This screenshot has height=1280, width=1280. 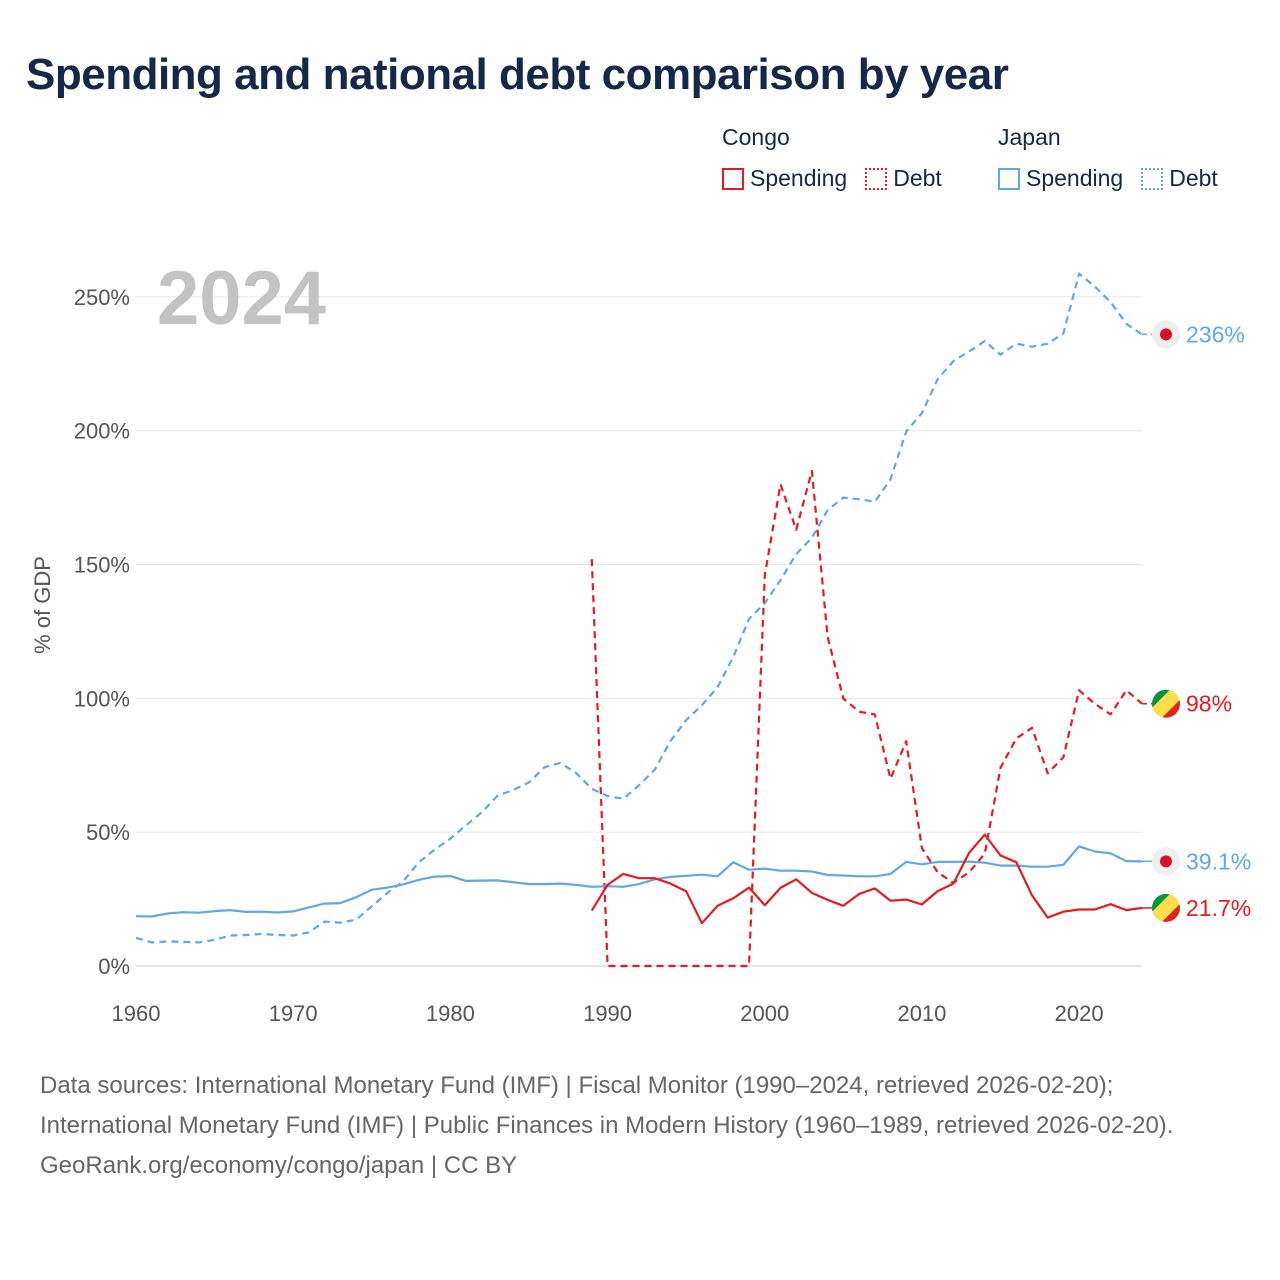 I want to click on series-line-congo-spending, so click(x=866, y=879).